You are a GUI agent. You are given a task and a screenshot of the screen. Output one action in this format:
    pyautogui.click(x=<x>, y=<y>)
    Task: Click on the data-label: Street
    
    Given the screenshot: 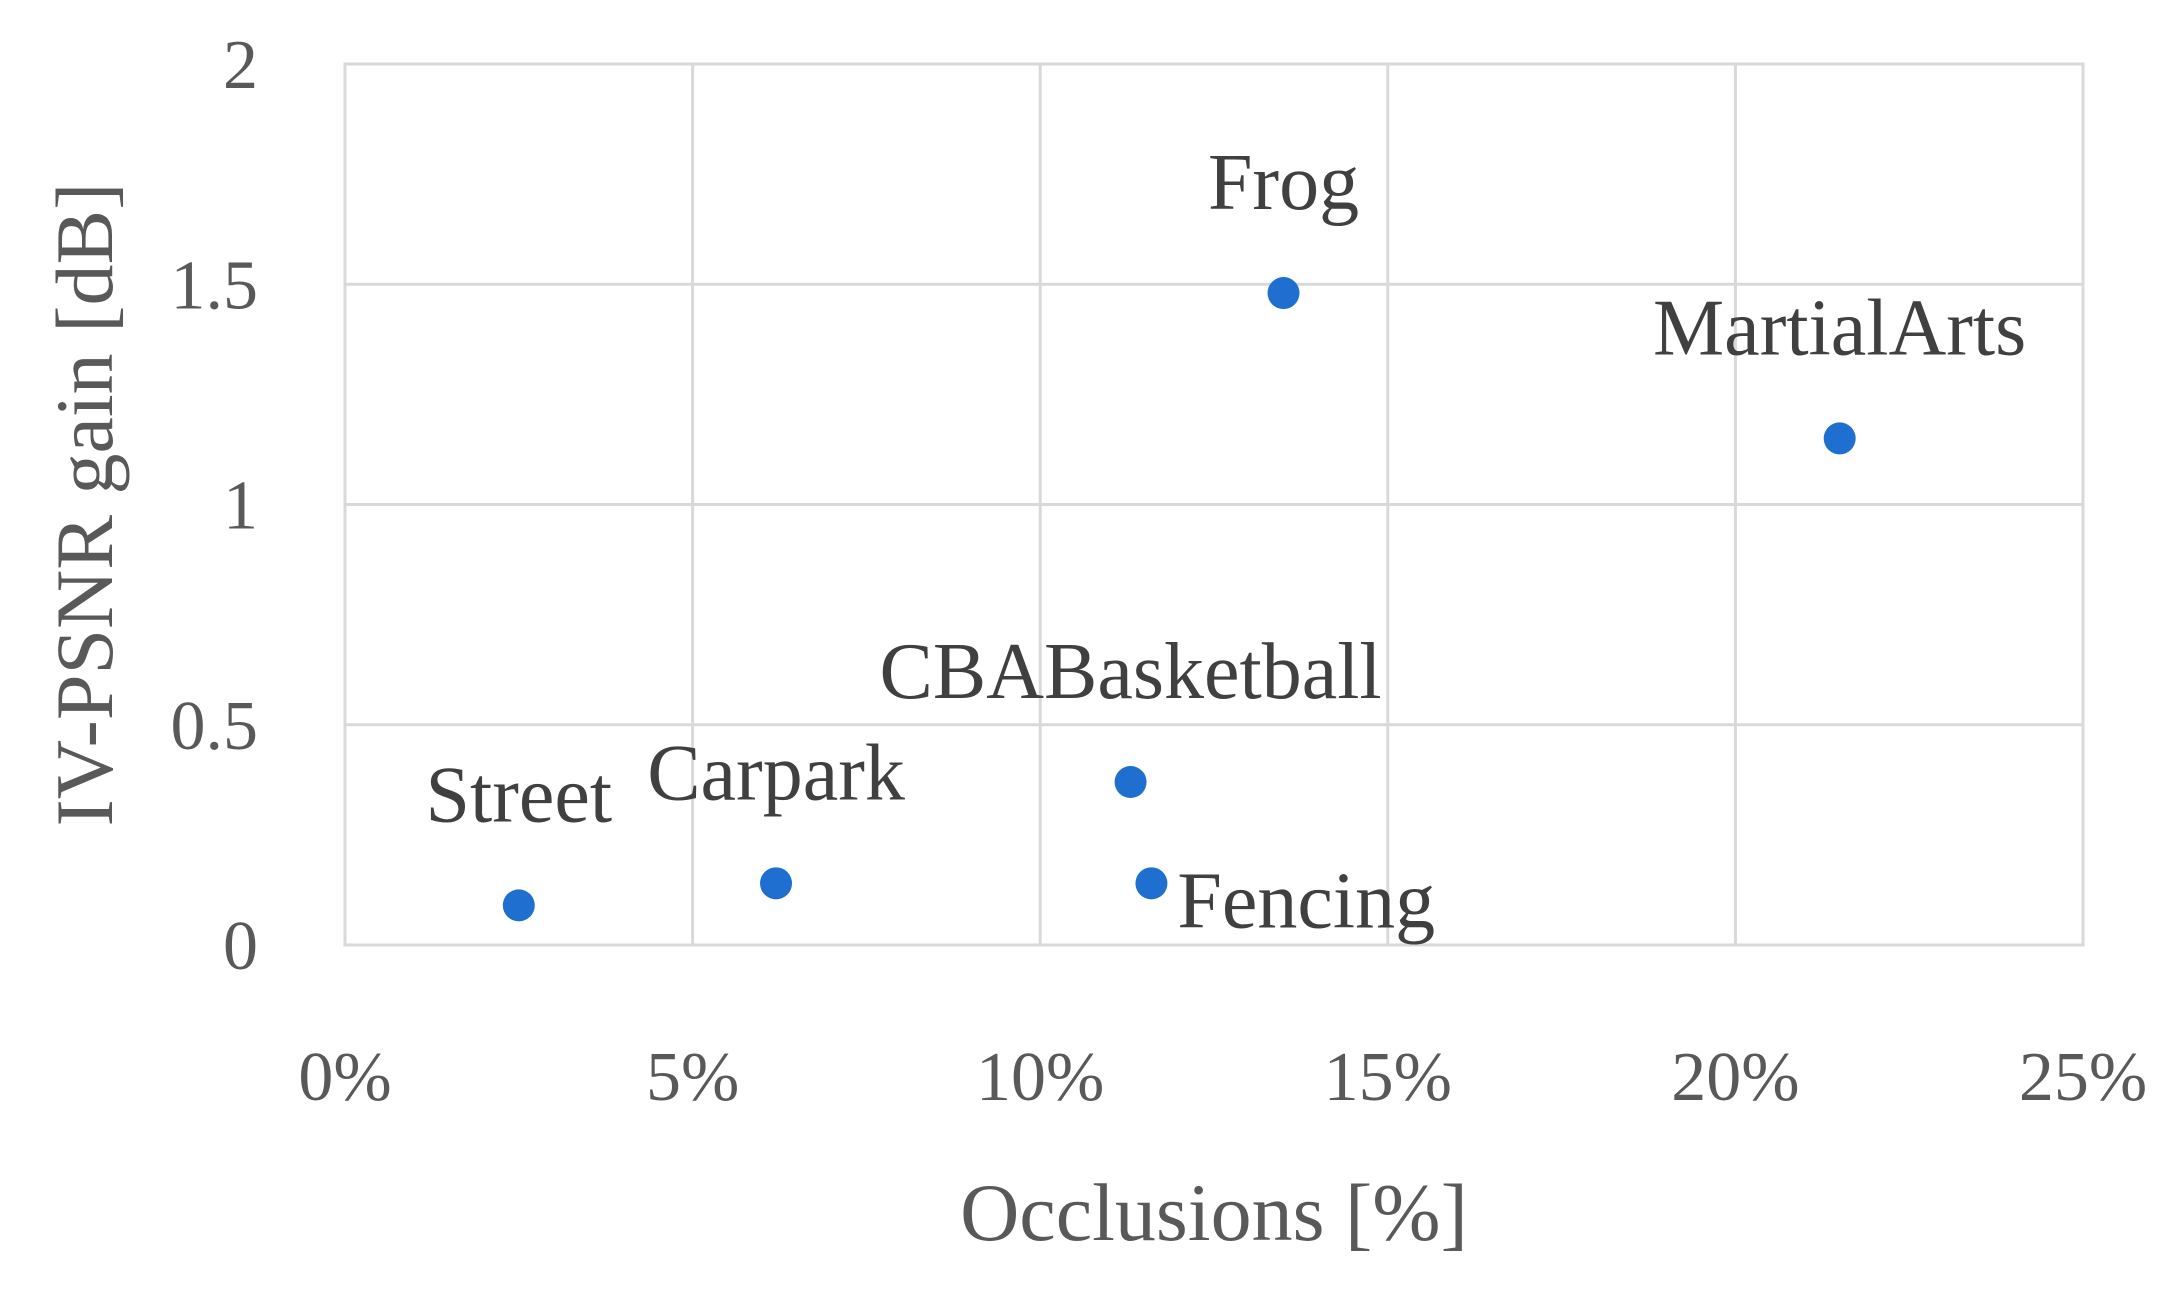 What is the action you would take?
    pyautogui.click(x=518, y=795)
    